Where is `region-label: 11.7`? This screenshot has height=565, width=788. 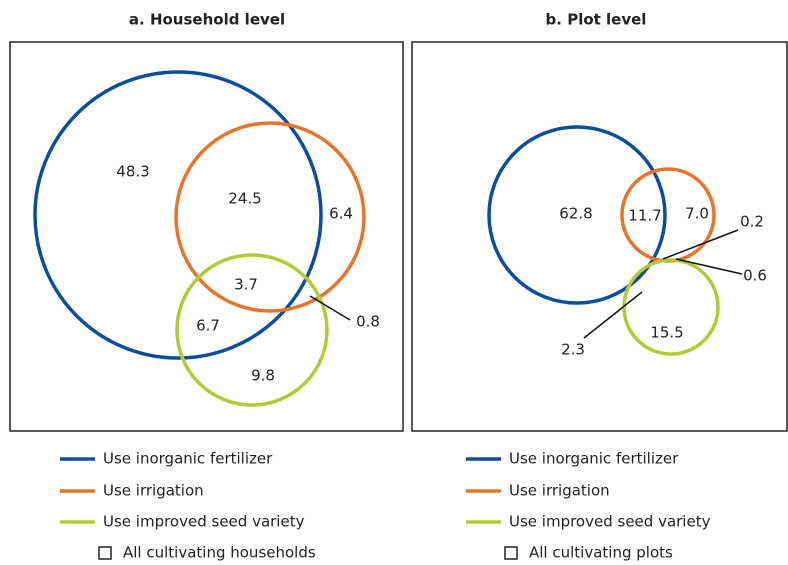
region-label: 11.7 is located at coordinates (644, 216).